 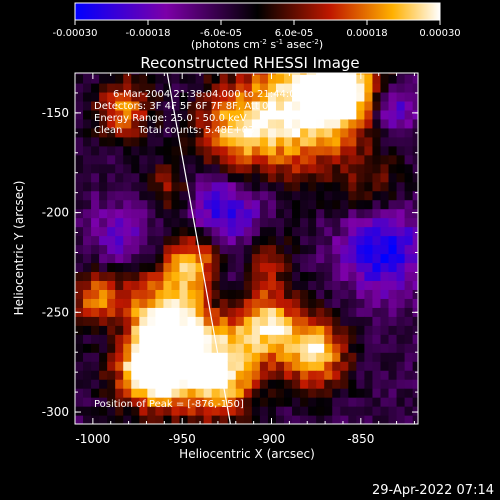 I want to click on y-tick-label: -150, so click(x=55, y=113).